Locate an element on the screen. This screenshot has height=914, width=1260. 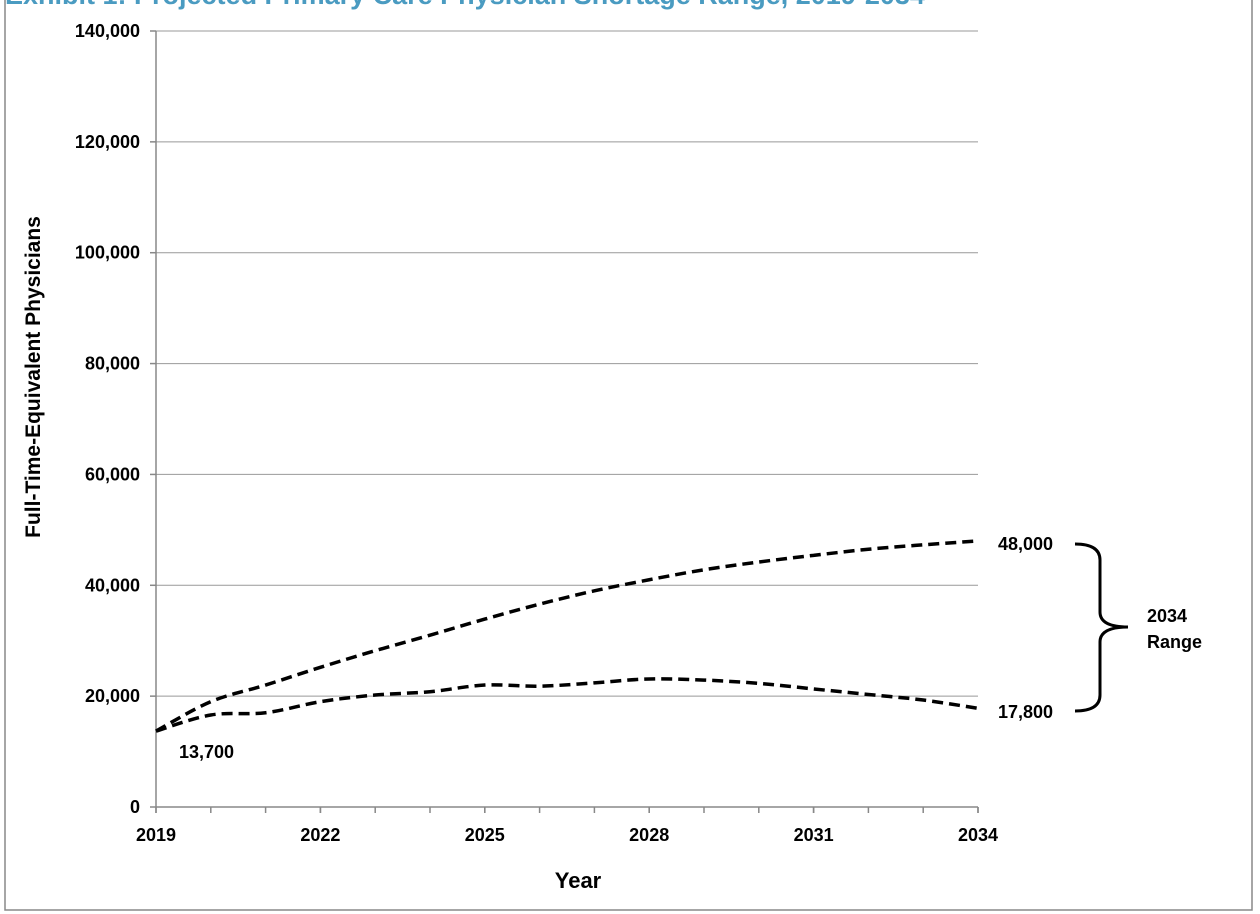
y-tick-label: 60,000 is located at coordinates (112, 474).